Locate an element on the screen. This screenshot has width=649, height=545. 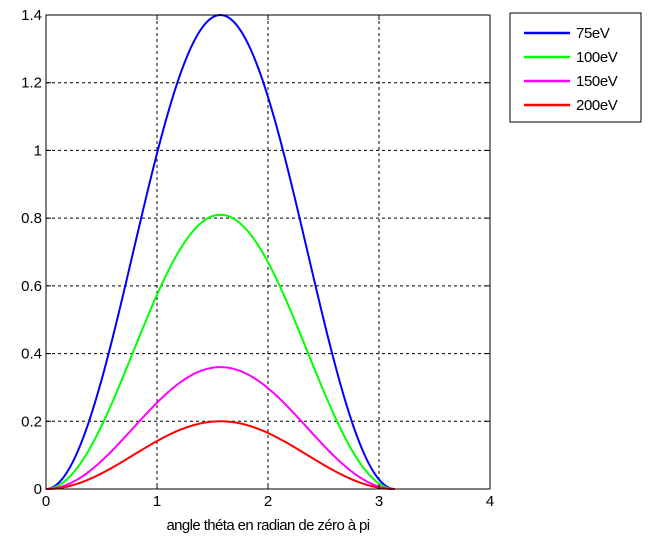
series-line-200eV is located at coordinates (220, 455).